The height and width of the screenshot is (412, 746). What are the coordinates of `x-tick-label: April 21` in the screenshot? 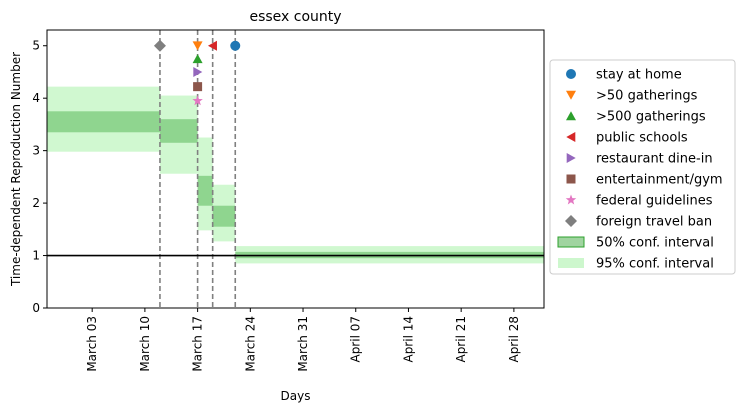 It's located at (461, 339).